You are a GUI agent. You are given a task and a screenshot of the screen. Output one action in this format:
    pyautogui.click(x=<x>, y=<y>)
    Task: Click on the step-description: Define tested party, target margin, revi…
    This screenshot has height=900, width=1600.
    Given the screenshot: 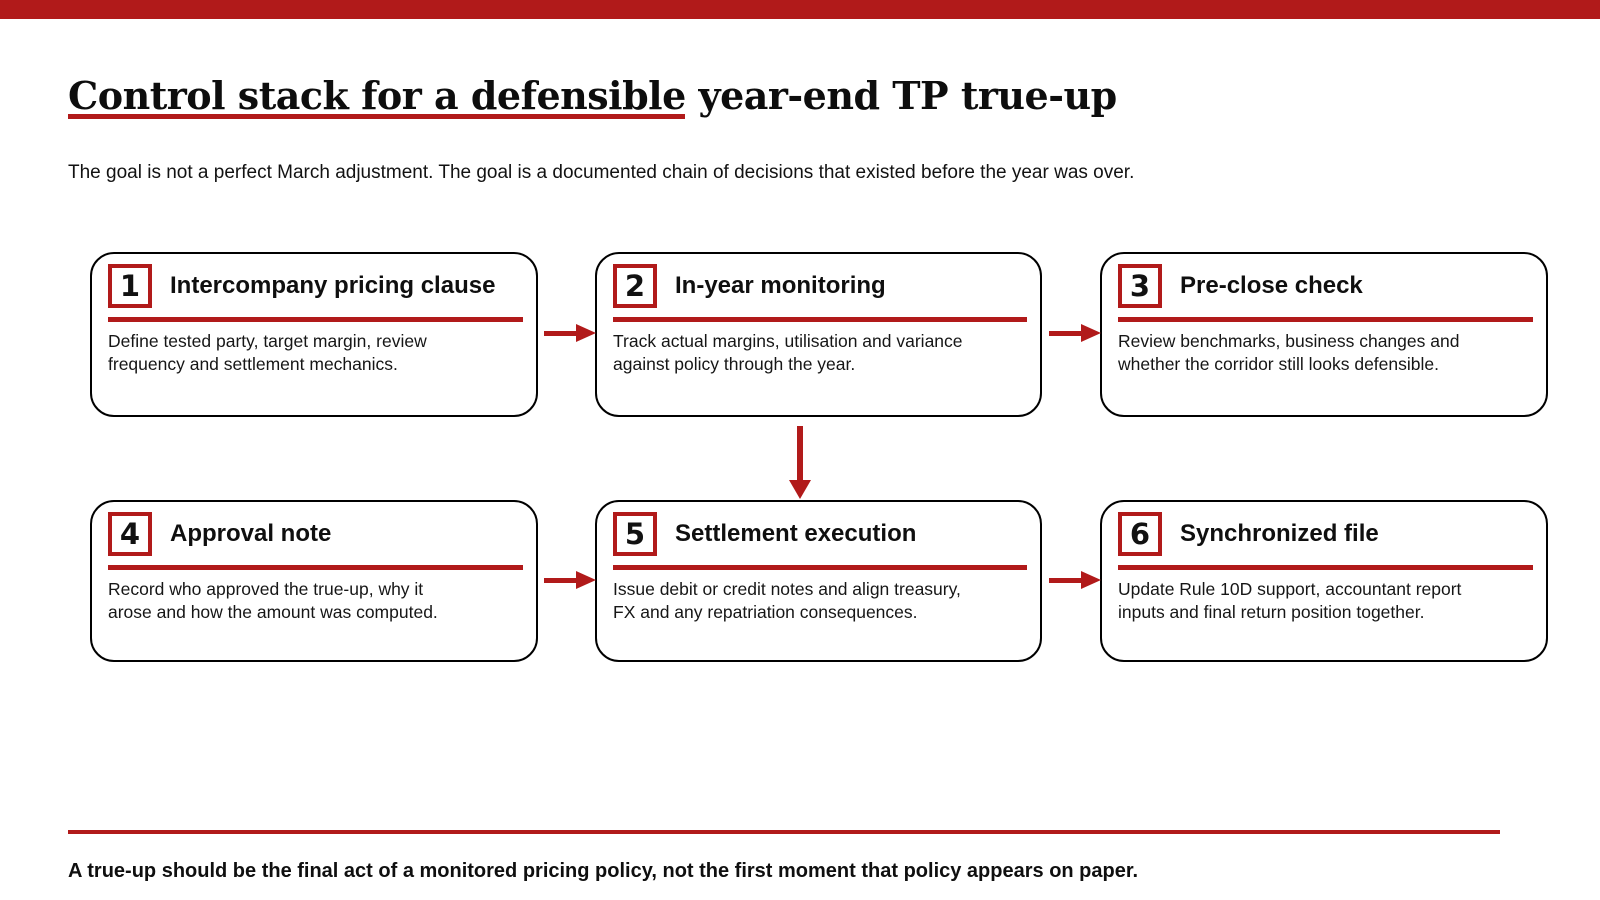 What is the action you would take?
    pyautogui.click(x=267, y=352)
    